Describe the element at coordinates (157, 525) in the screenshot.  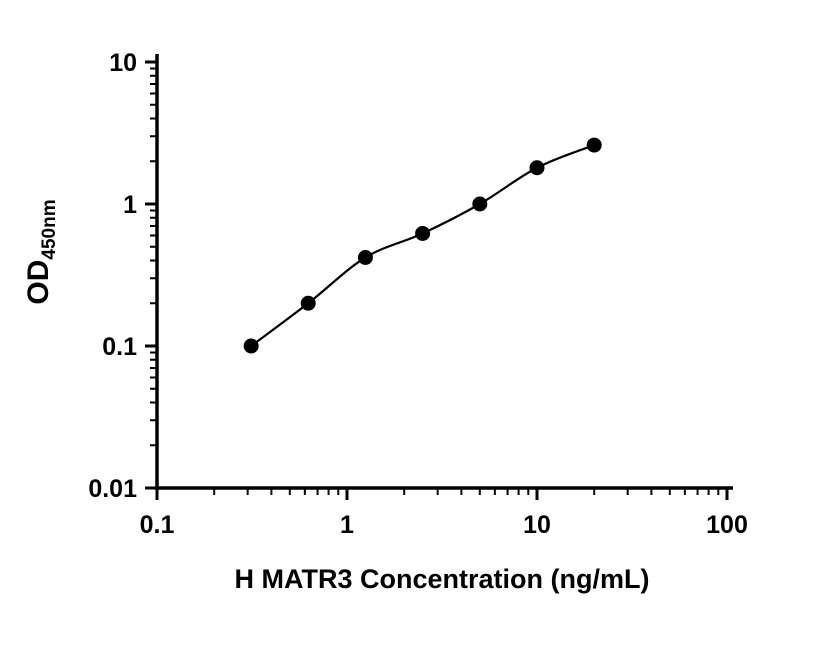
I see `x-tick-label: 0.1` at that location.